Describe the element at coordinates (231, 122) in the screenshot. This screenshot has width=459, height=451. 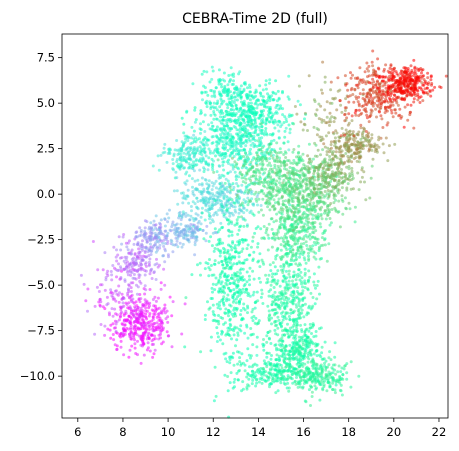
I see `data-point-2052` at that location.